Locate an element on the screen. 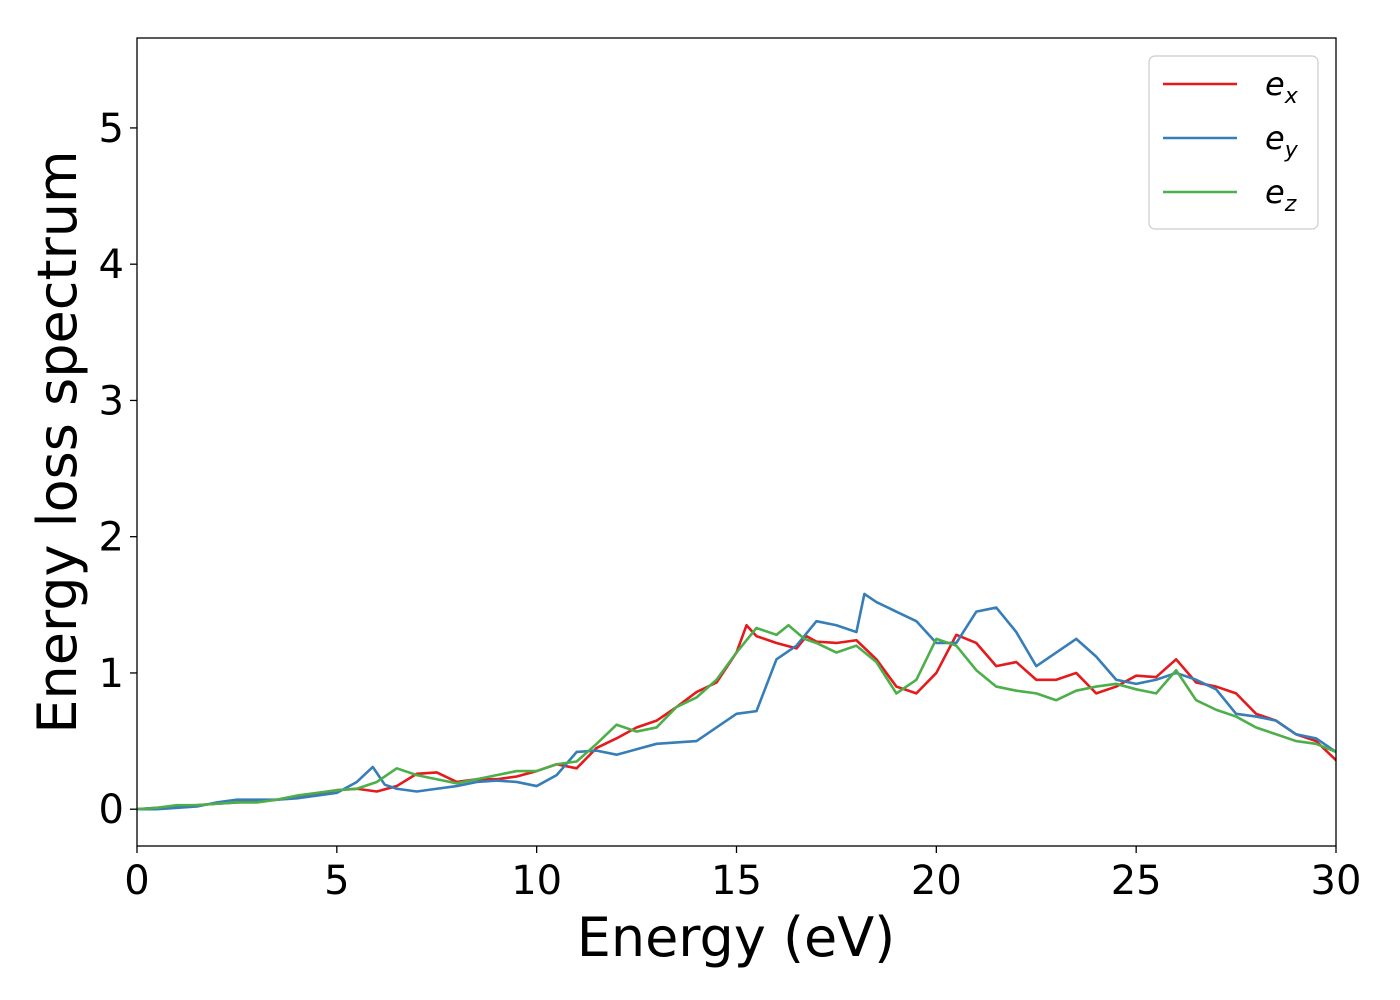 Image resolution: width=1400 pixels, height=1000 pixels. y-axis-label: Energy loss spectrum is located at coordinates (57, 441).